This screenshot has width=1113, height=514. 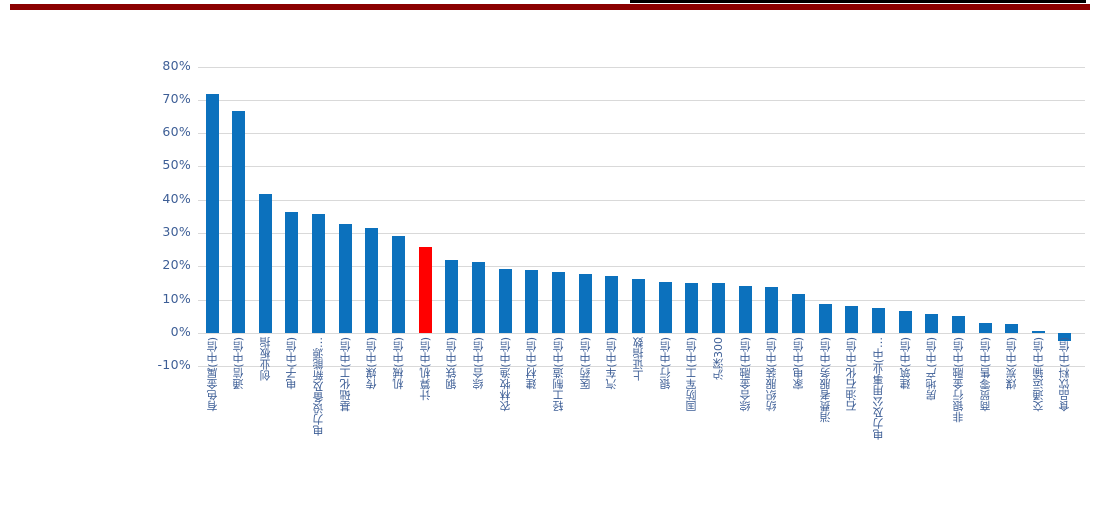 What do you see at coordinates (858, 1) in the screenshot?
I see `top-black-rule` at bounding box center [858, 1].